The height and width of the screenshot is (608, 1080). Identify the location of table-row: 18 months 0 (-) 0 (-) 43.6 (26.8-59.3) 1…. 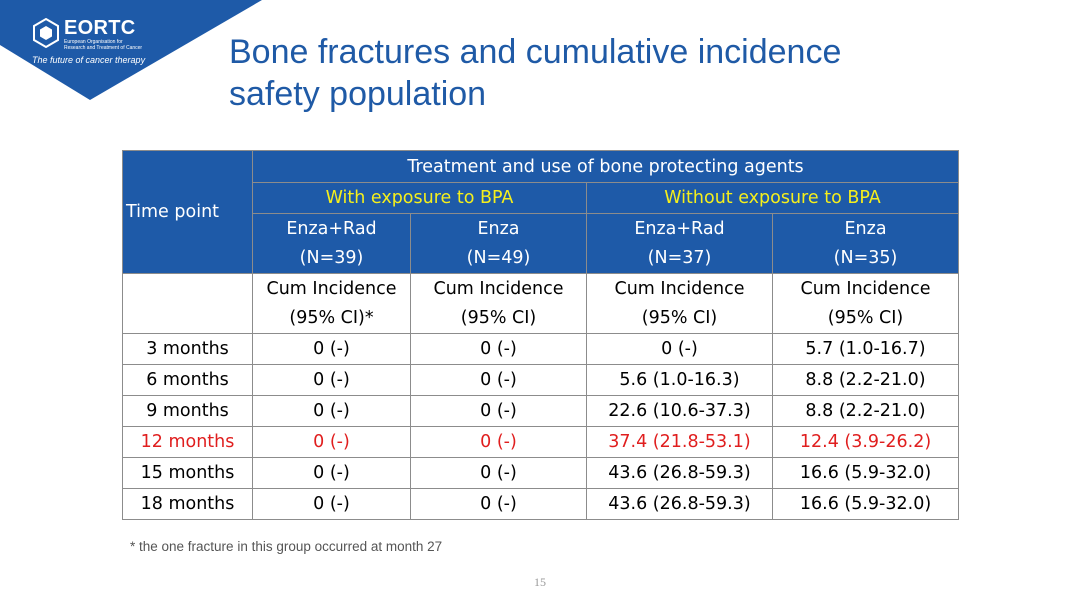
(541, 504).